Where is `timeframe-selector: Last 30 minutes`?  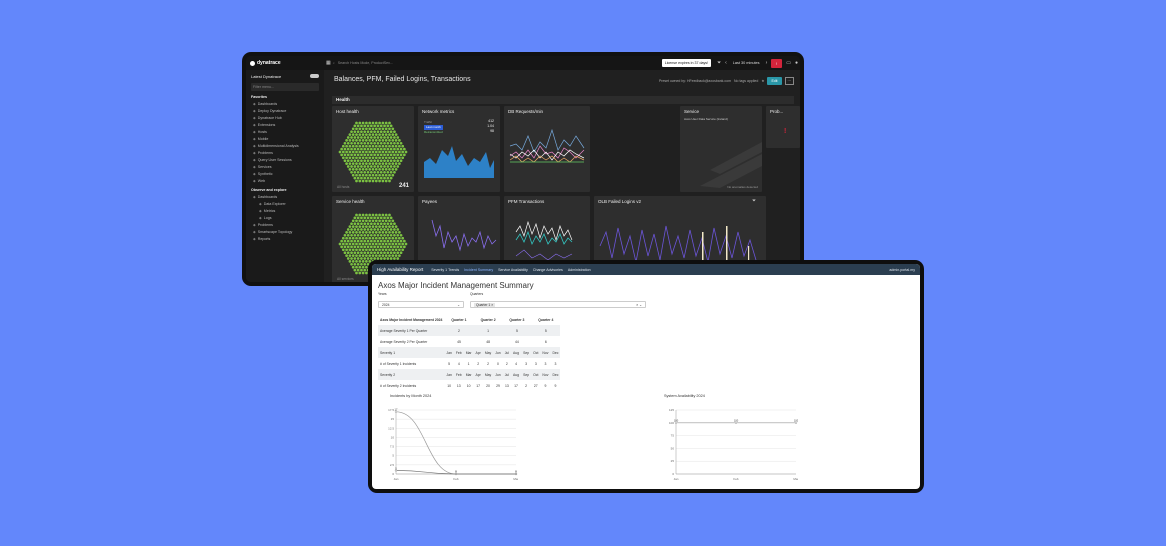 timeframe-selector: Last 30 minutes is located at coordinates (746, 63).